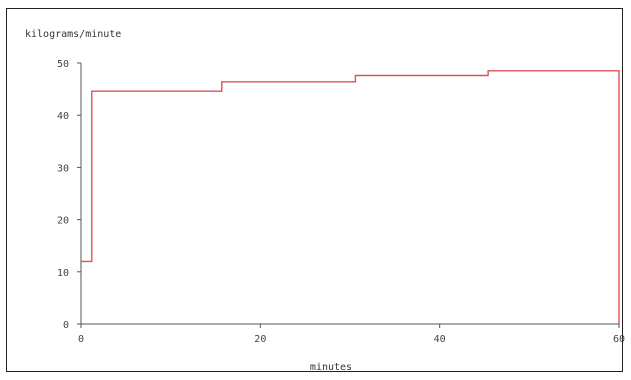  I want to click on y-tick-label: 0, so click(66, 325).